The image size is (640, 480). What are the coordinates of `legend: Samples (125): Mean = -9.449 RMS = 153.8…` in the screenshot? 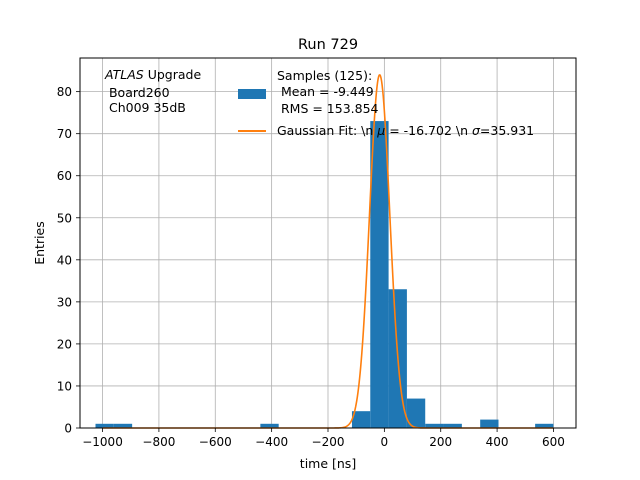 It's located at (386, 103).